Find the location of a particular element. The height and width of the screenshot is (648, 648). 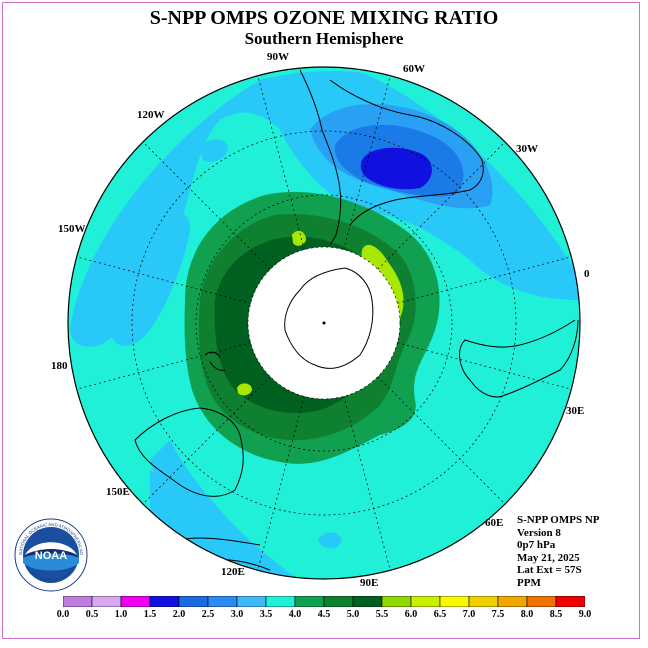

colorbar-tick-label: 3.5 is located at coordinates (266, 614).